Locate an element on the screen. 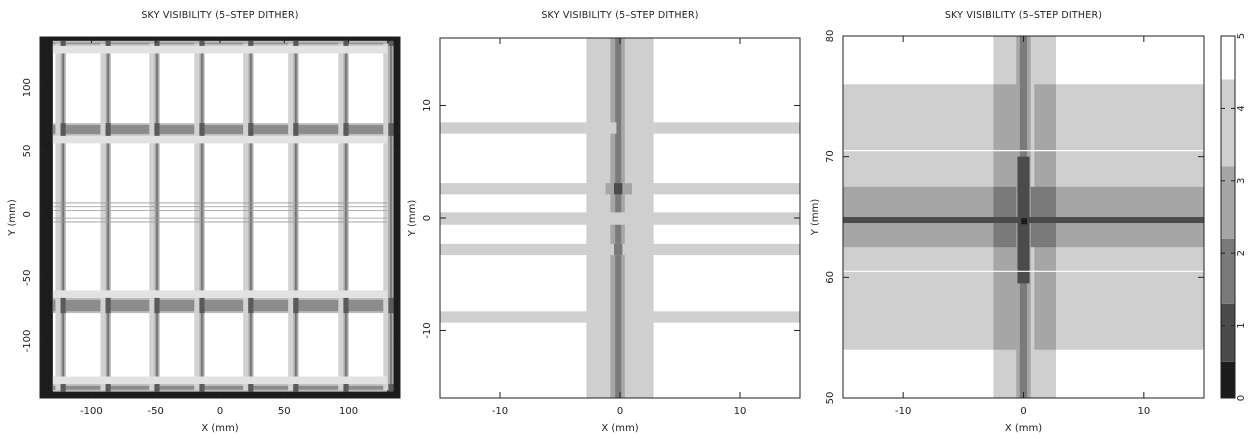 The width and height of the screenshot is (1250, 439). y-tick-label: 60 is located at coordinates (830, 277).